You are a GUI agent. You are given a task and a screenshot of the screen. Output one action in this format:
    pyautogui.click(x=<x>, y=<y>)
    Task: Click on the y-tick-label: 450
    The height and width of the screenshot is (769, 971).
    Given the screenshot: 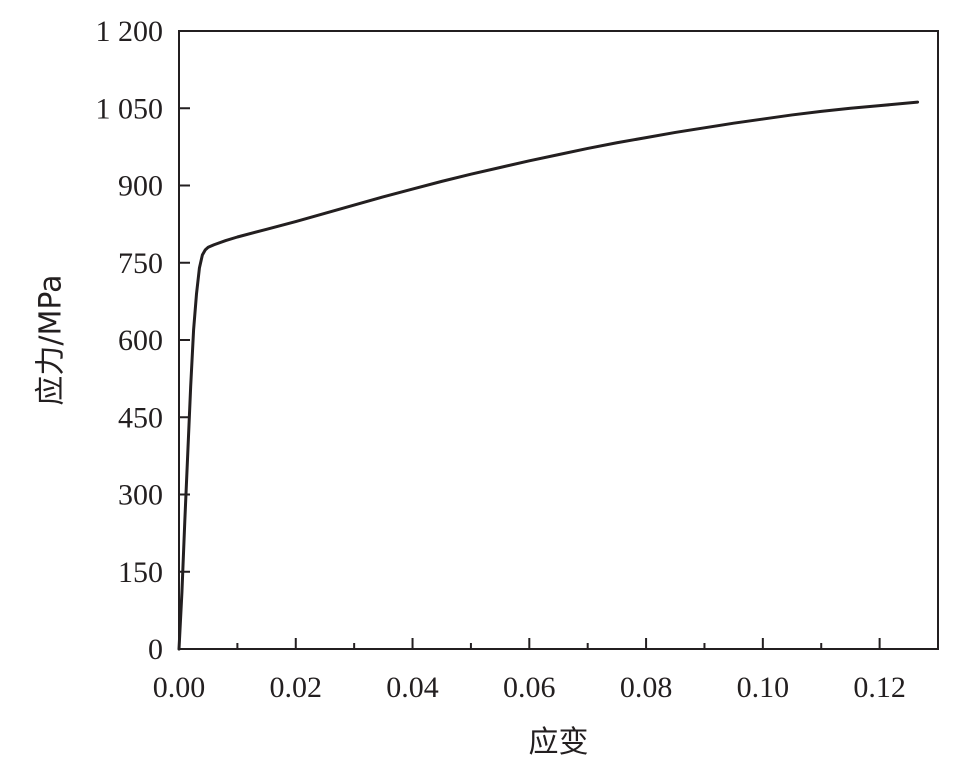 What is the action you would take?
    pyautogui.click(x=140, y=417)
    